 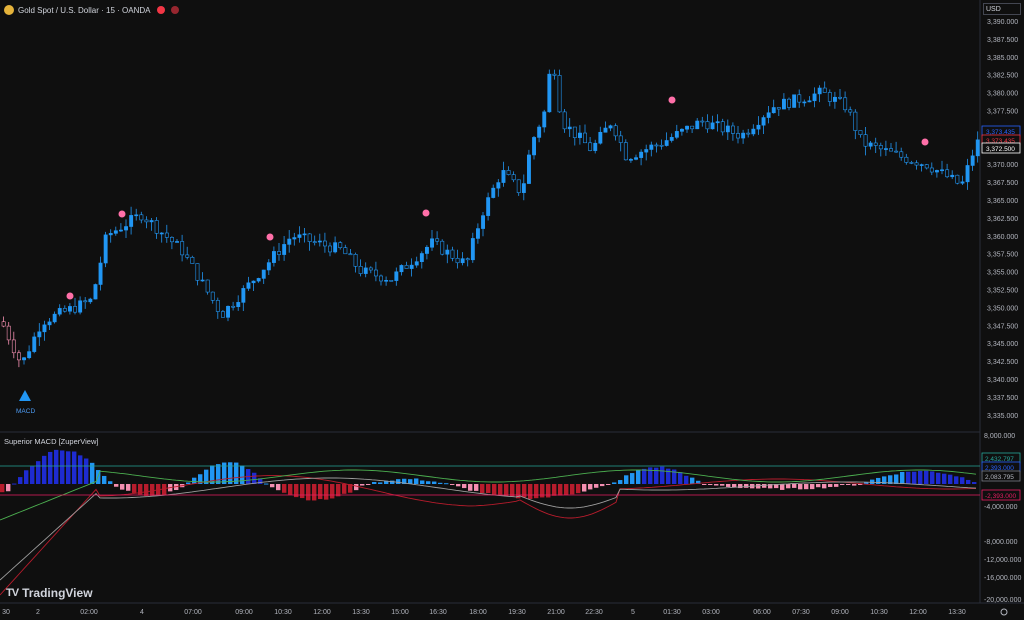 I want to click on time-label: 5, so click(x=633, y=612).